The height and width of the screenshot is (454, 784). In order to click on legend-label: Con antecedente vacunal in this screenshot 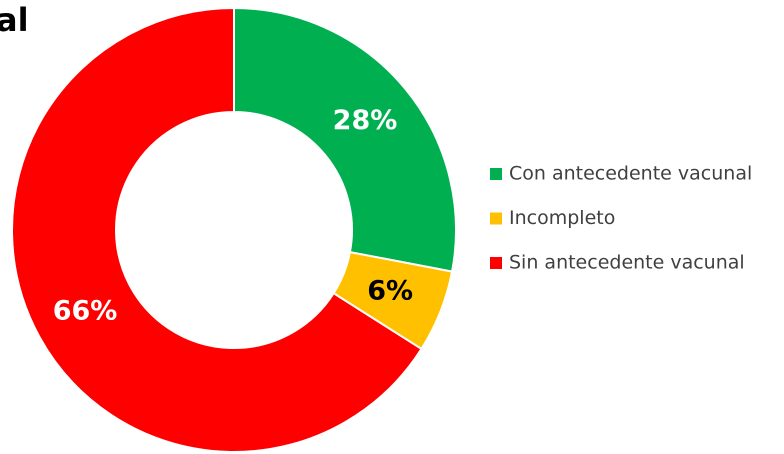, I will do `click(630, 174)`.